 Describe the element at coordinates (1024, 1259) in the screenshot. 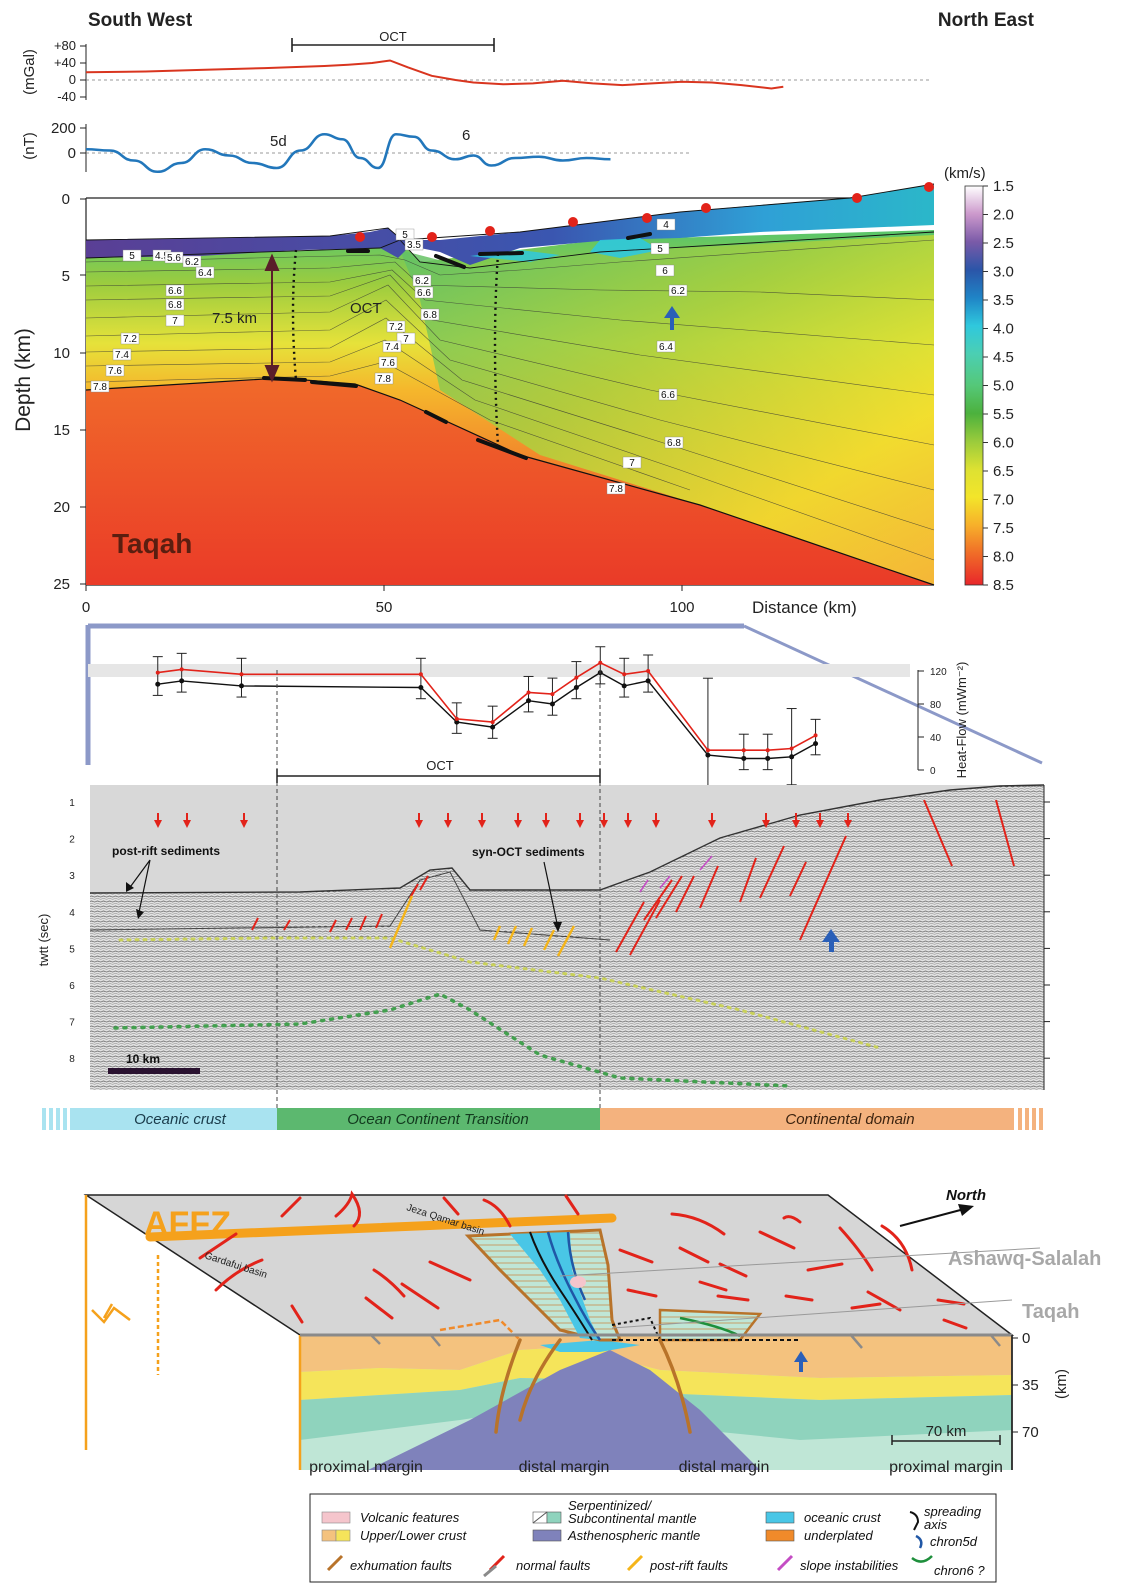

I see `ashawq-salalah-label: Ashawq-Salalah` at that location.